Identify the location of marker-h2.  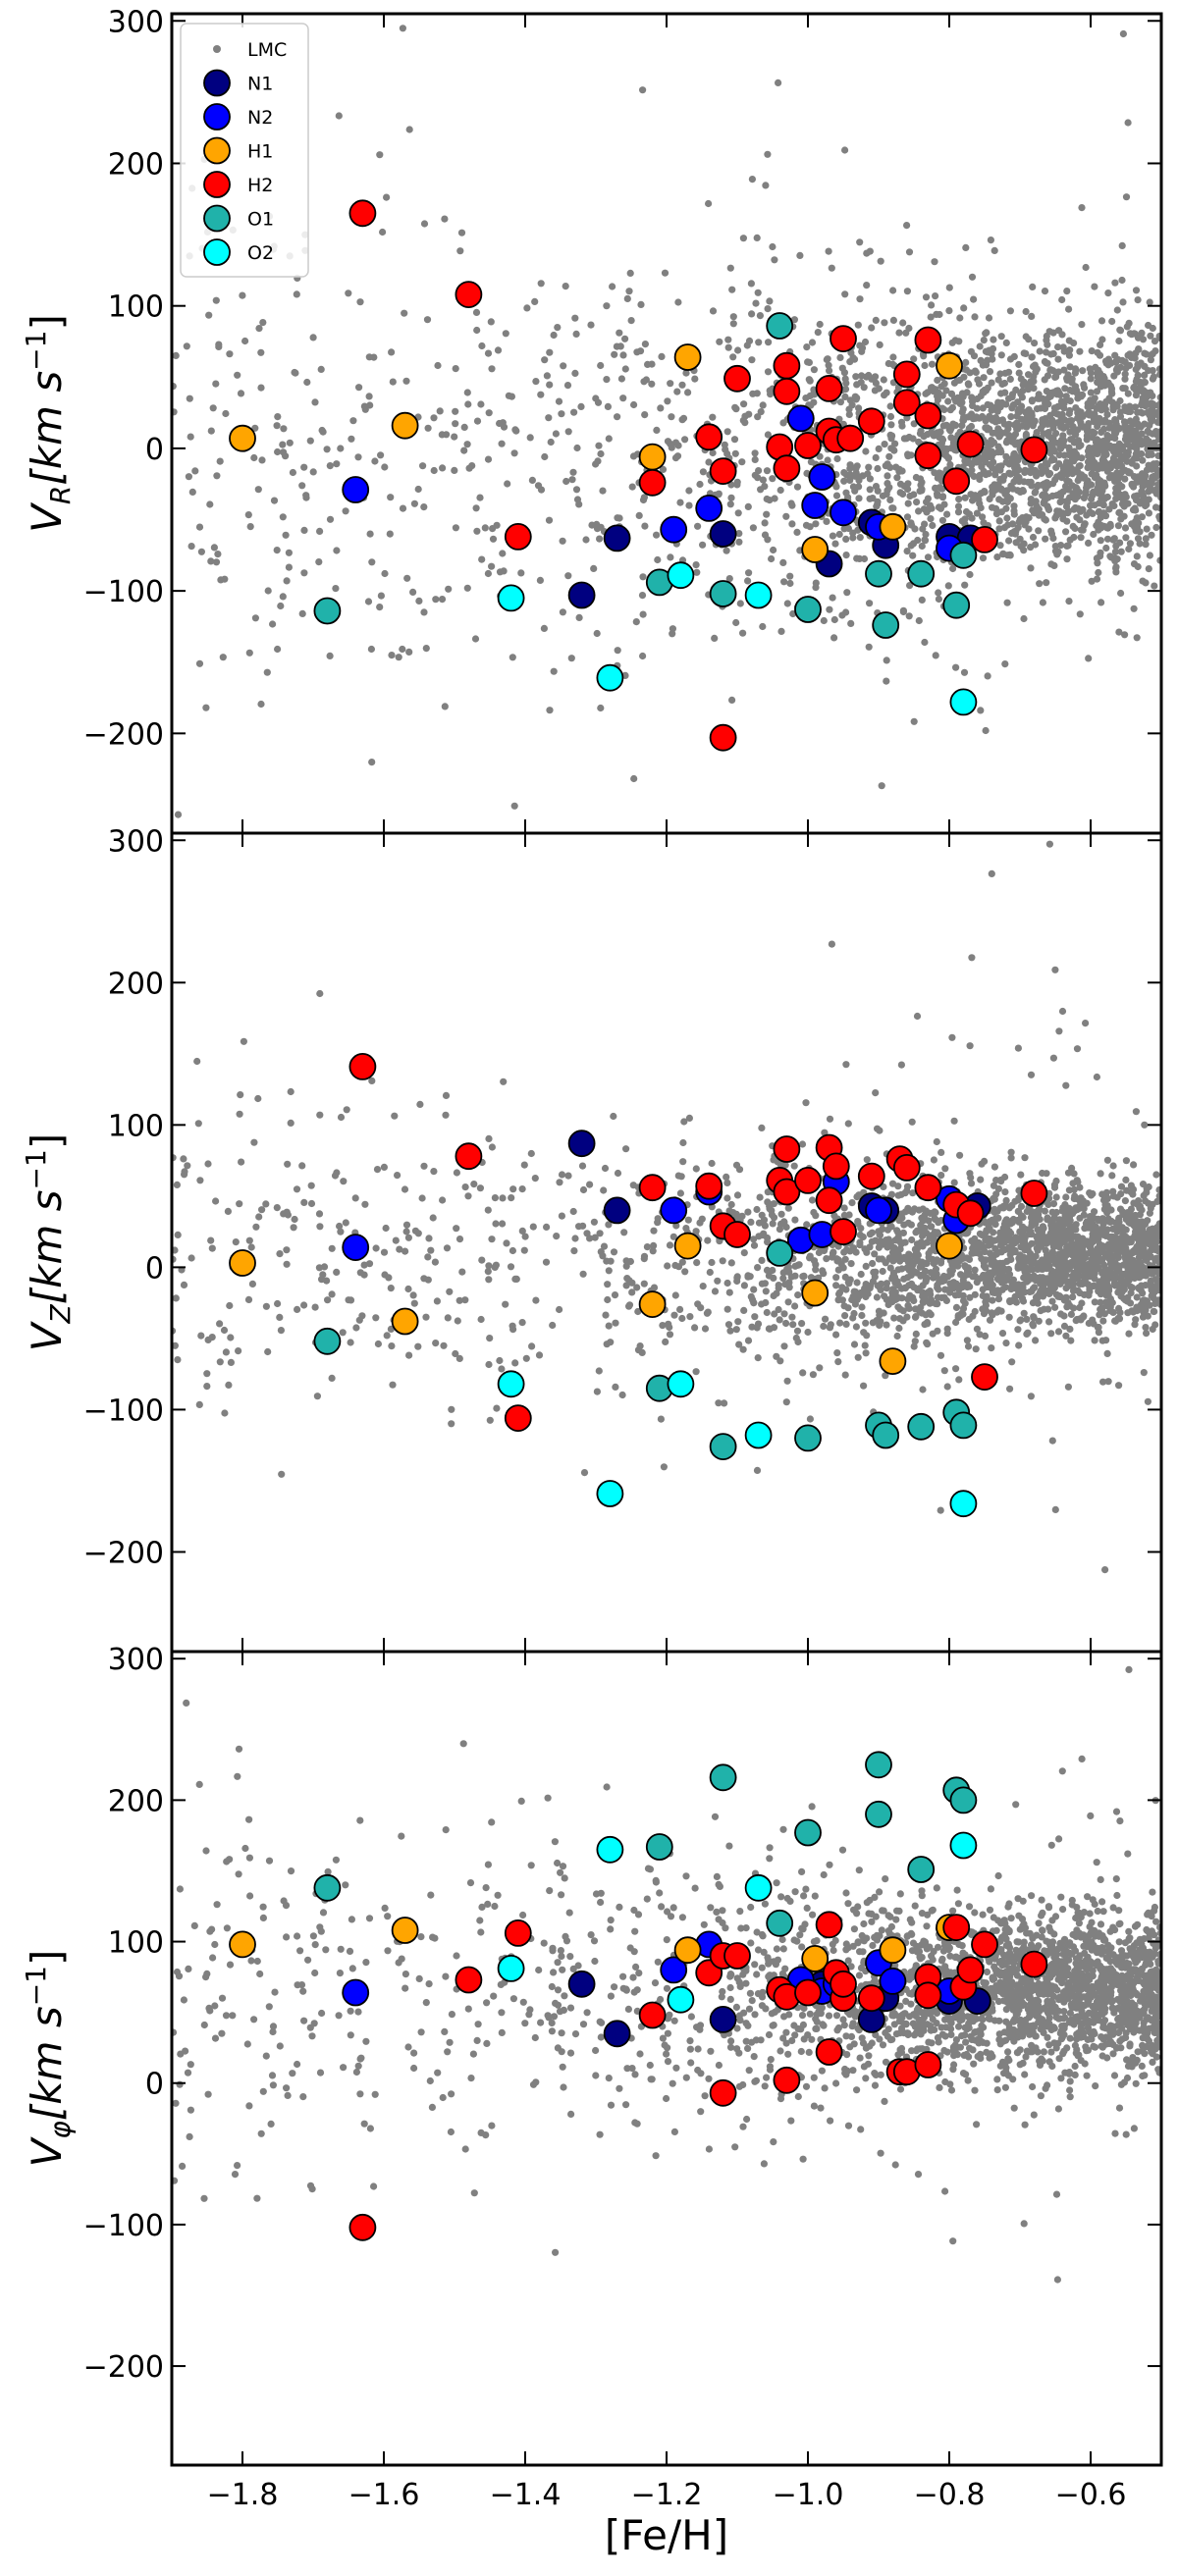
(469, 295).